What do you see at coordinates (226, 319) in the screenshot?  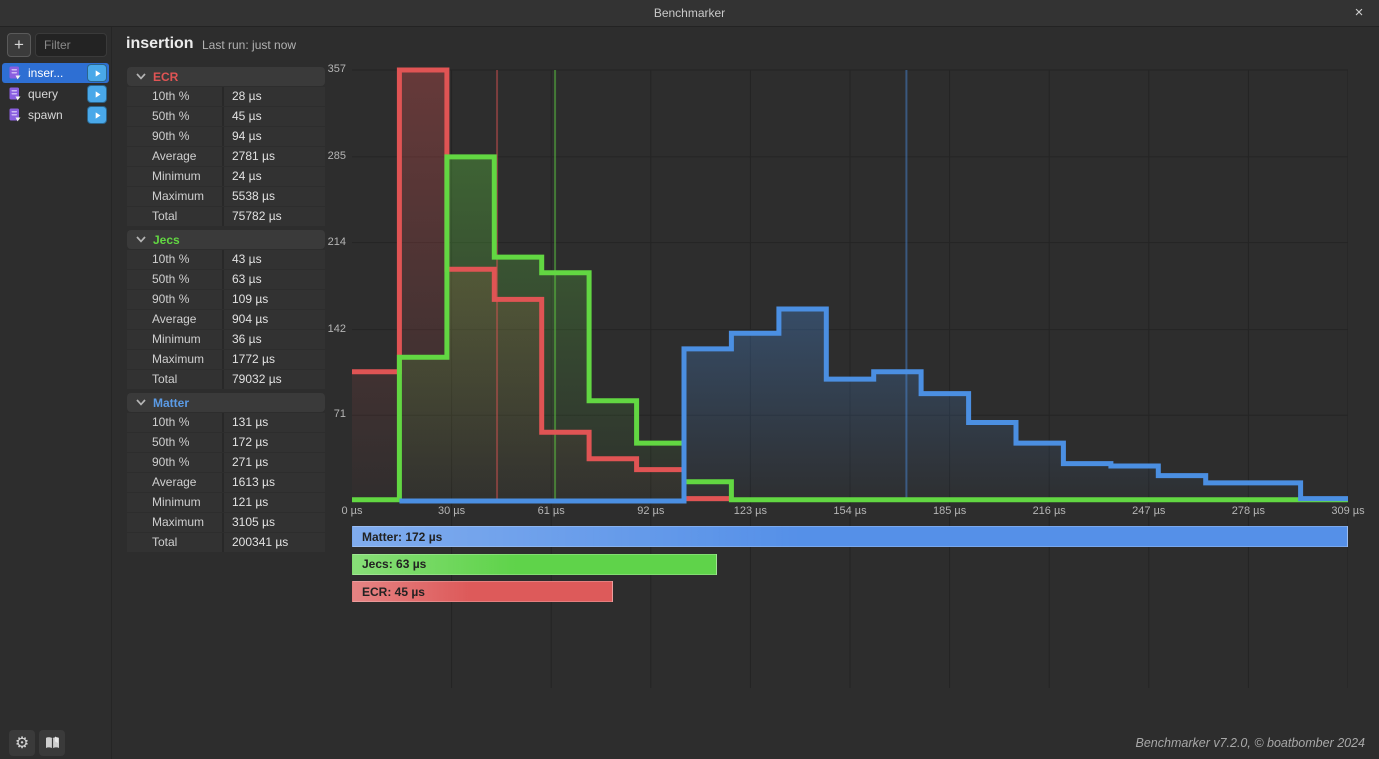 I see `stat-row-average: Average 904 µs` at bounding box center [226, 319].